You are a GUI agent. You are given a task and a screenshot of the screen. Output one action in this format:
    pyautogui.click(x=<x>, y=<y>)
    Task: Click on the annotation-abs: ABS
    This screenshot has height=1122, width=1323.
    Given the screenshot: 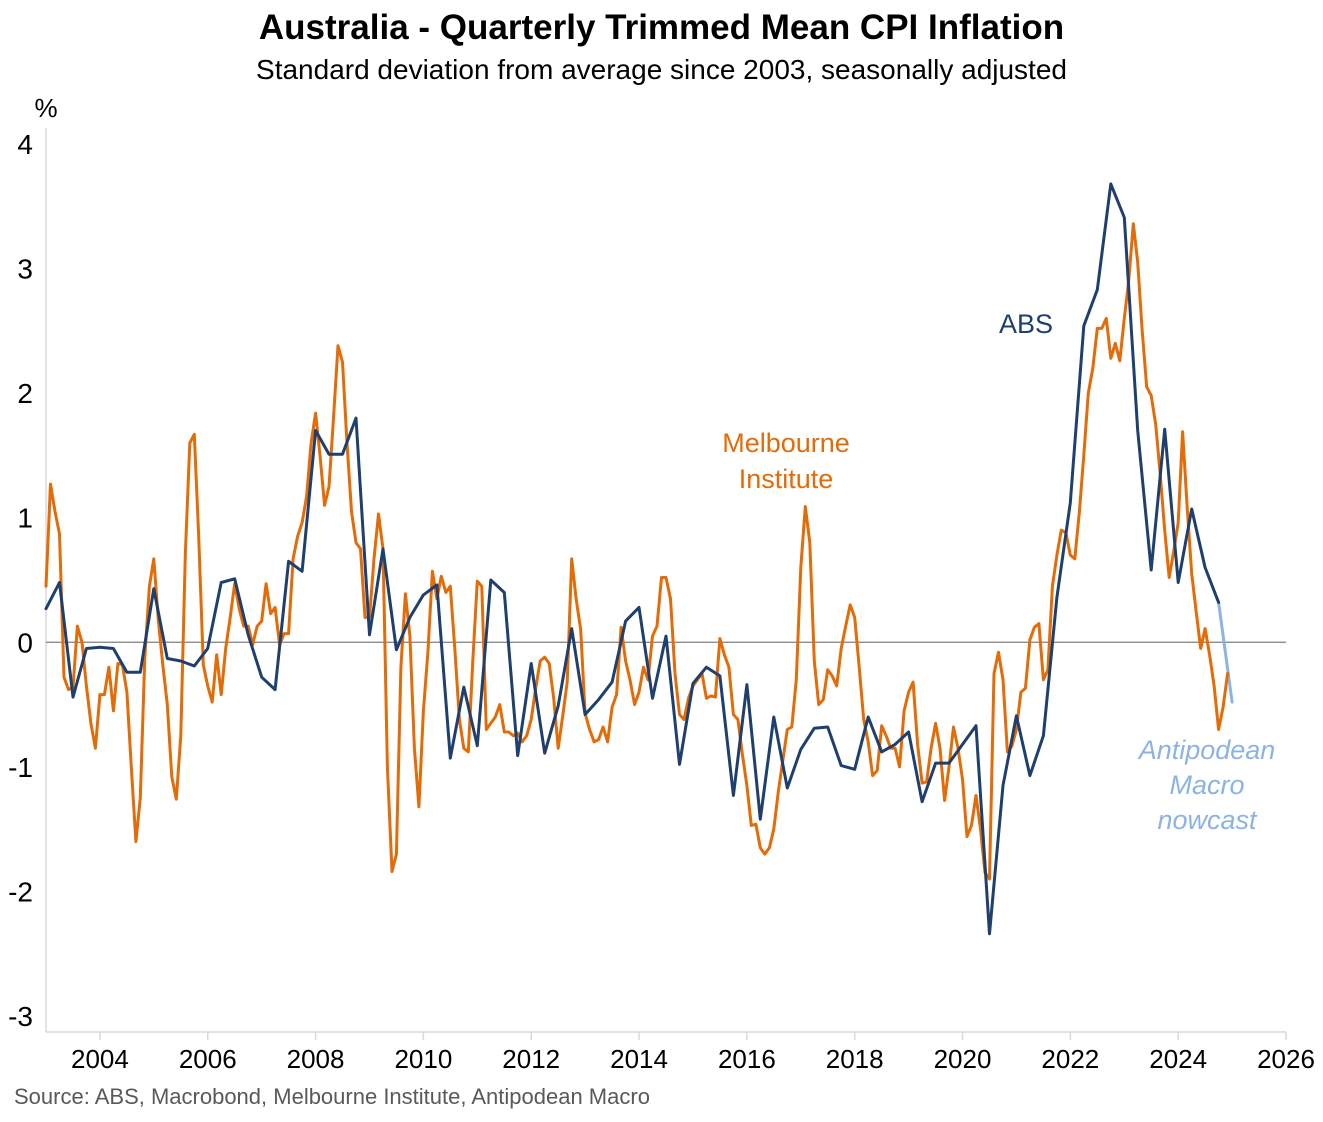 What is the action you would take?
    pyautogui.click(x=1026, y=324)
    